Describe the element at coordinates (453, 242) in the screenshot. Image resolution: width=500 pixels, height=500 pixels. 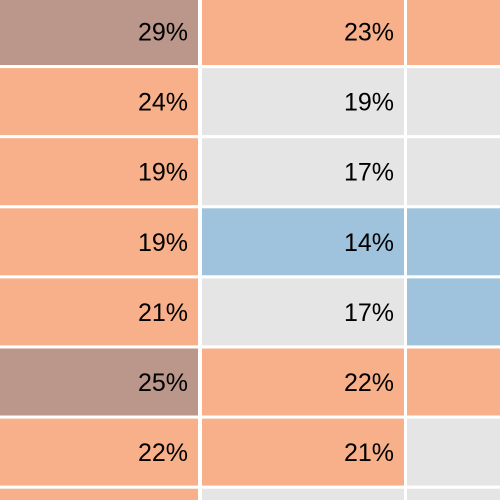
I see `heatmap-cell-c2-r3` at that location.